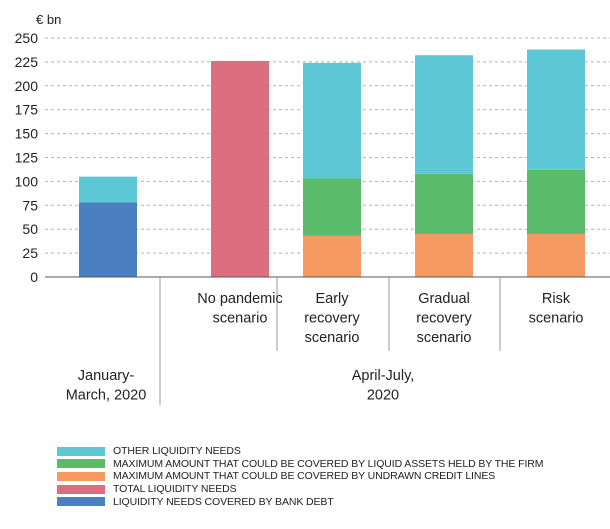  I want to click on y-tick-label: 50, so click(30, 229).